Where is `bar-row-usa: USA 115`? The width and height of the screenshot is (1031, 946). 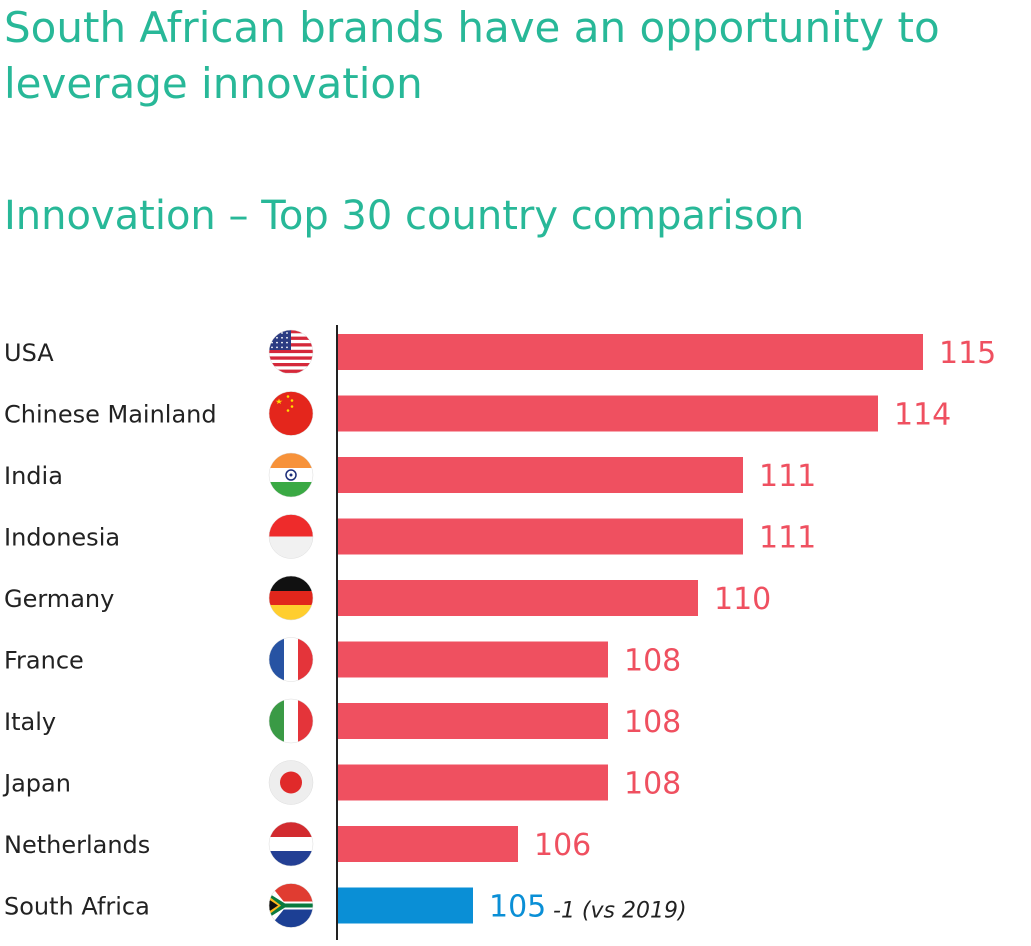
bar-row-usa: USA 115 is located at coordinates (500, 352).